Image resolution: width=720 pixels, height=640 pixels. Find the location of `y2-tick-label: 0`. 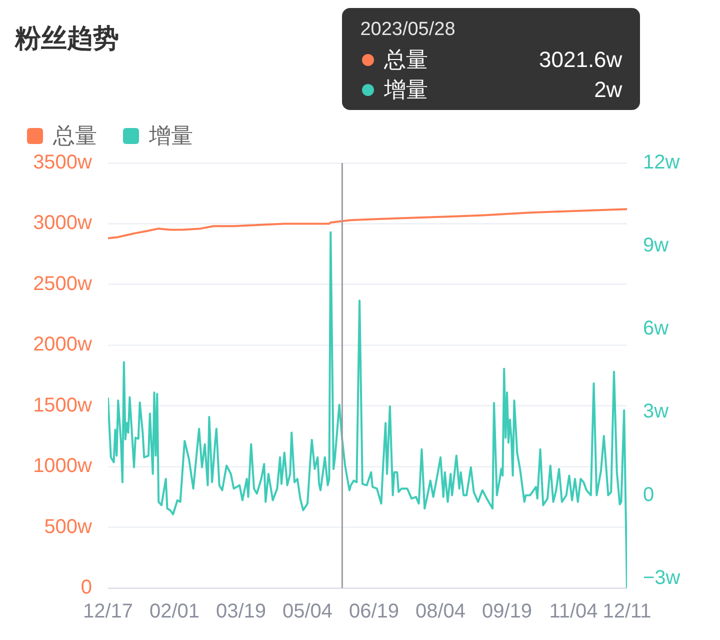

y2-tick-label: 0 is located at coordinates (648, 495).